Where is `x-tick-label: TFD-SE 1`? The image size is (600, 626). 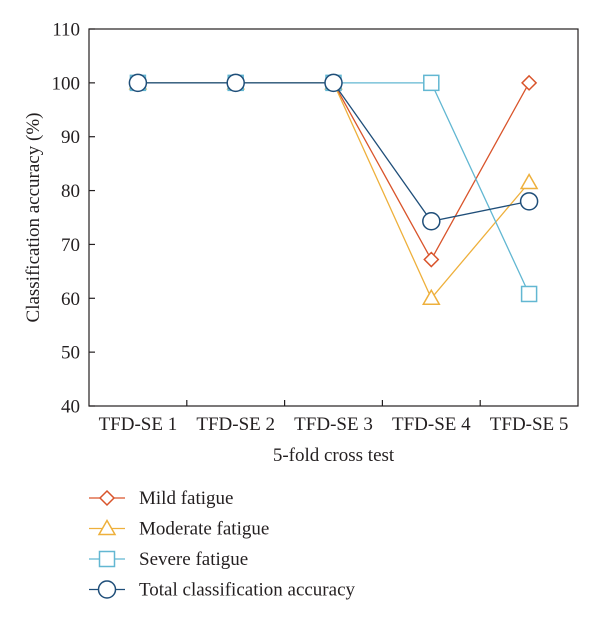 x-tick-label: TFD-SE 1 is located at coordinates (138, 424).